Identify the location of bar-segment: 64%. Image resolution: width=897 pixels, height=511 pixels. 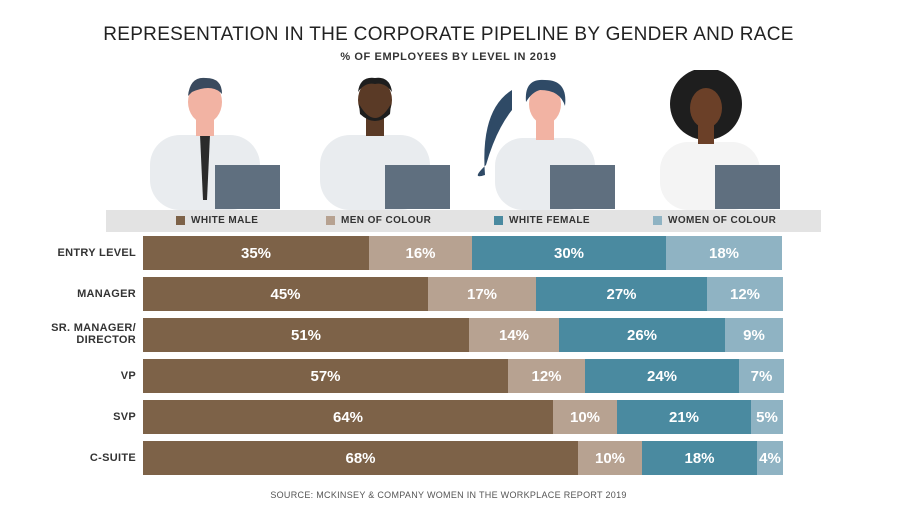
(348, 417).